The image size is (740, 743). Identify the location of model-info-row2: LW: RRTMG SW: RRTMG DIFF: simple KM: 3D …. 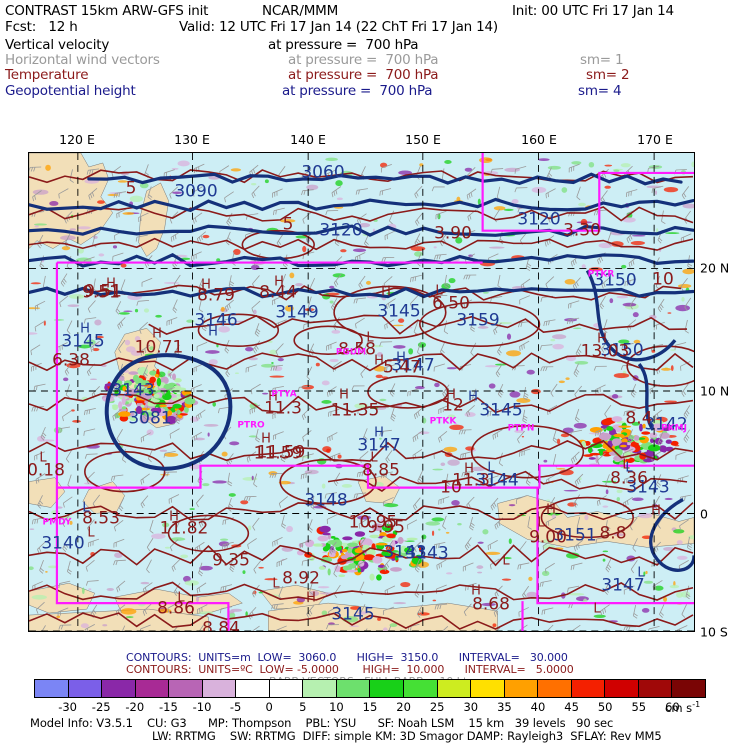
(407, 736).